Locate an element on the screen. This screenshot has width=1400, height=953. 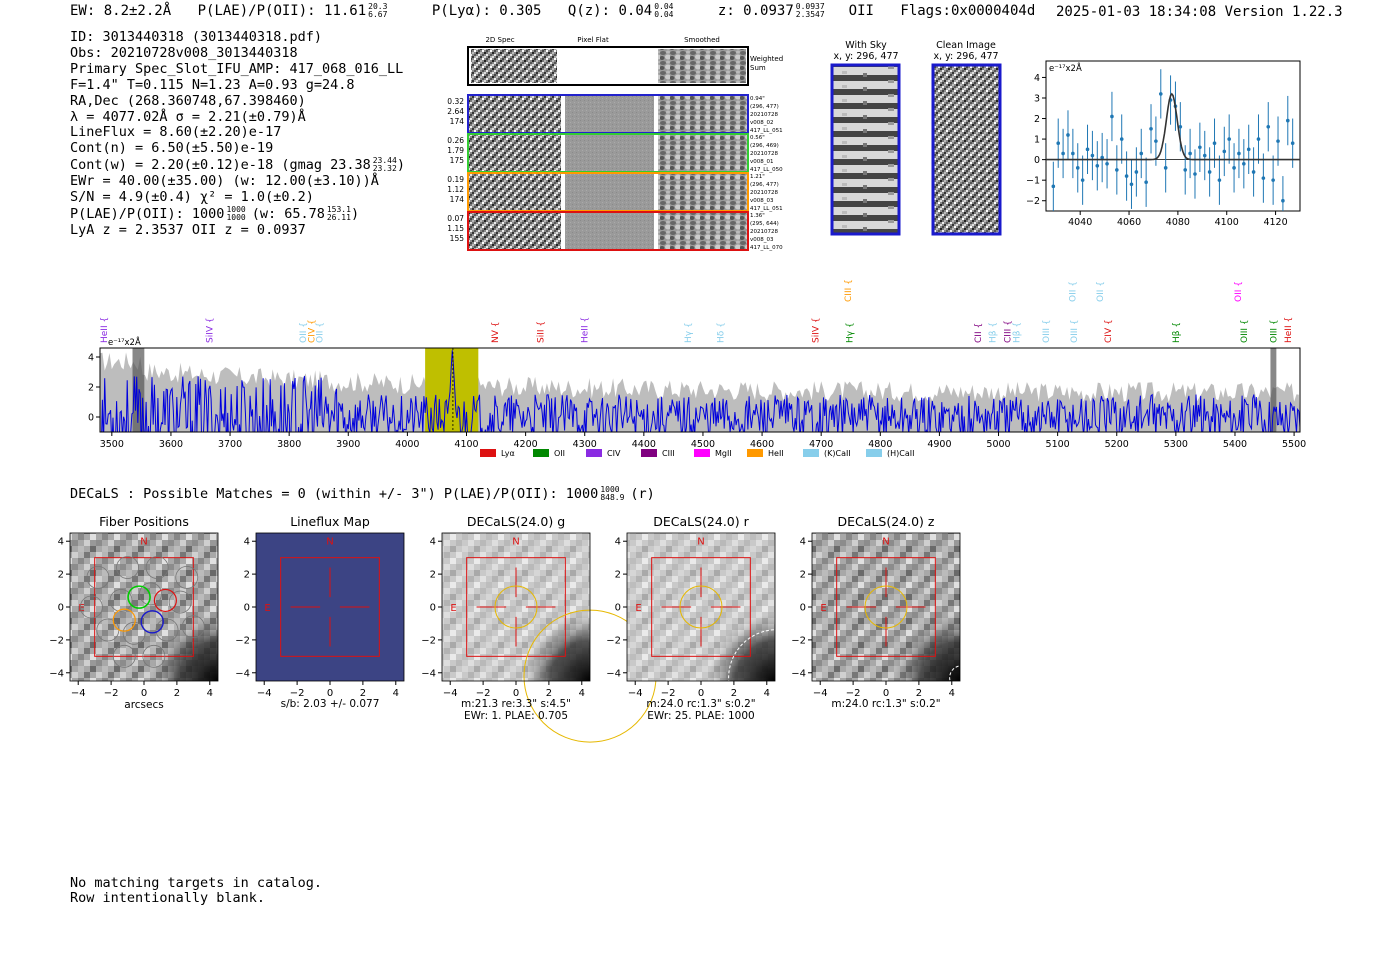
line-flux: LineFlux = 8.60(±2.20)e-17 is located at coordinates (176, 132).